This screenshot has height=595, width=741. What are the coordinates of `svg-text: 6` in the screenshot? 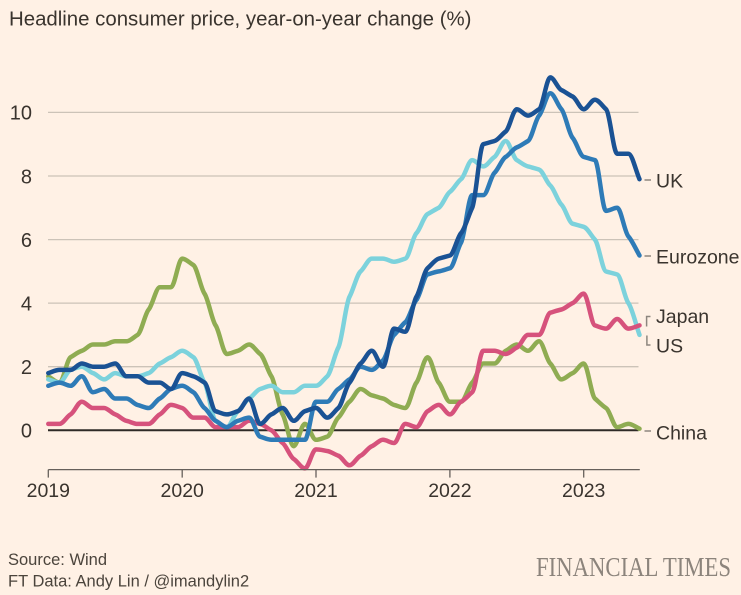 It's located at (26, 241).